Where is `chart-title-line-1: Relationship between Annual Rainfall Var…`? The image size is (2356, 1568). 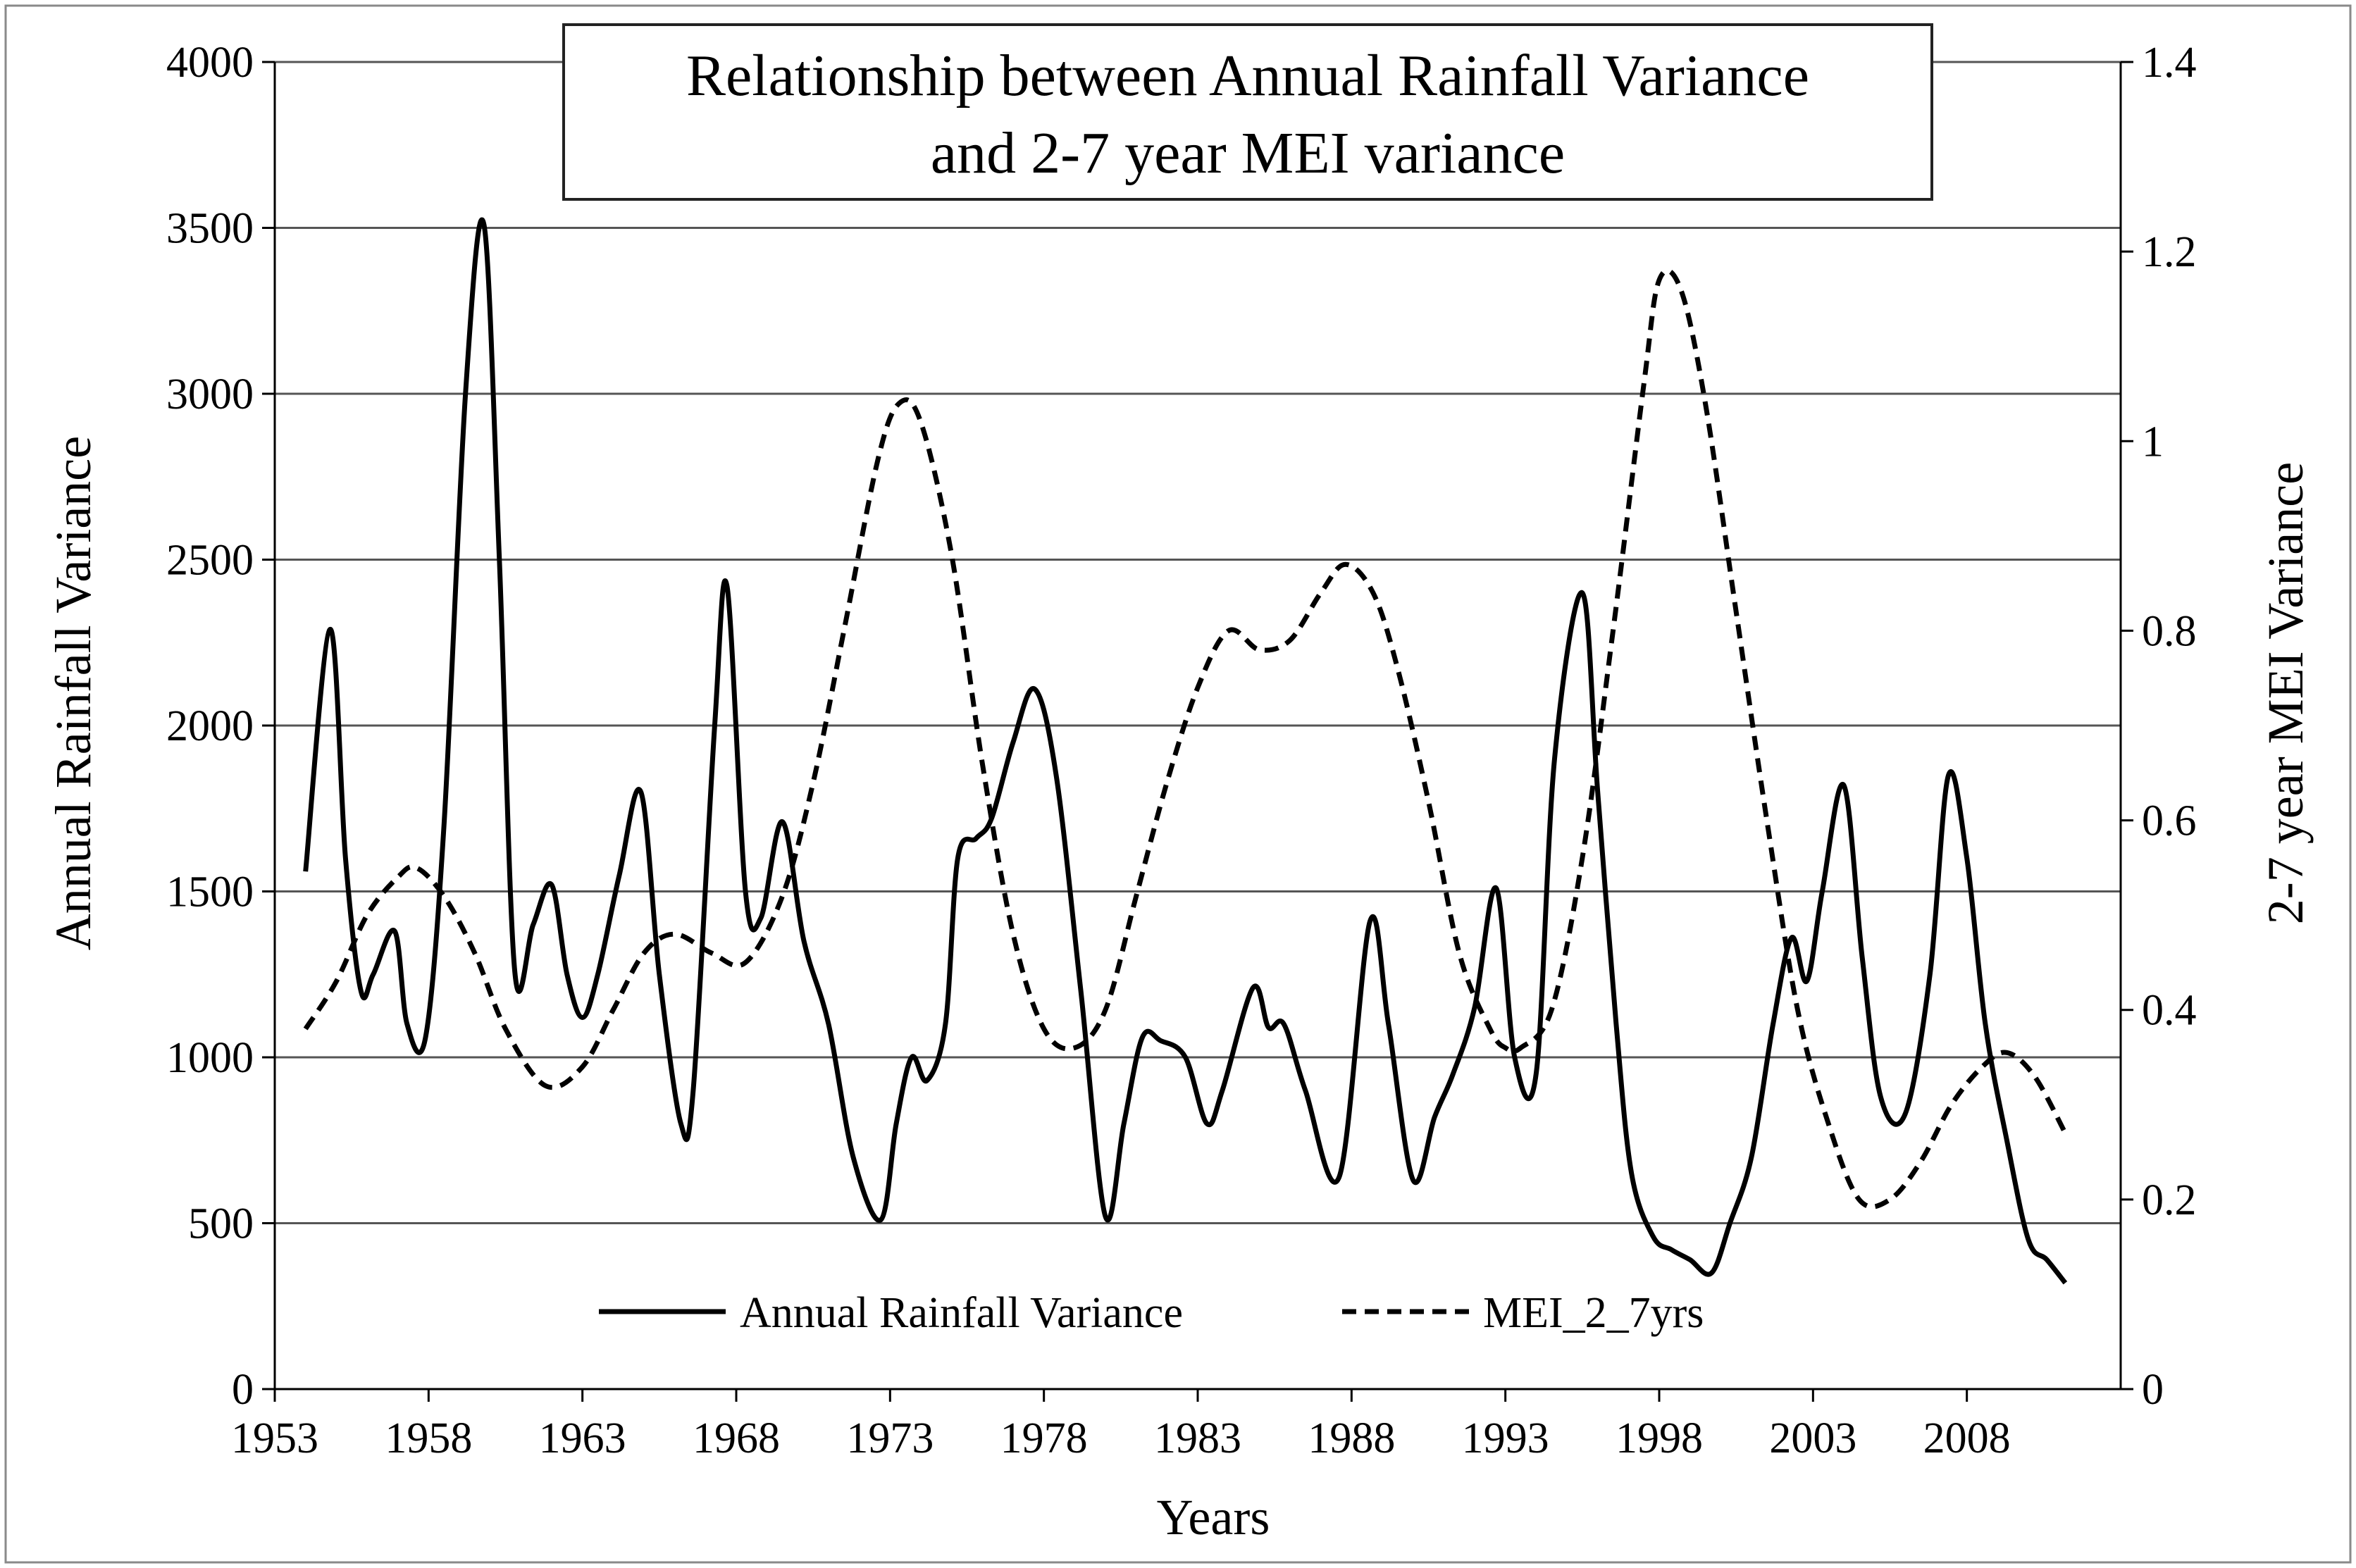
chart-title-line-1: Relationship between Annual Rainfall Var… is located at coordinates (1248, 75).